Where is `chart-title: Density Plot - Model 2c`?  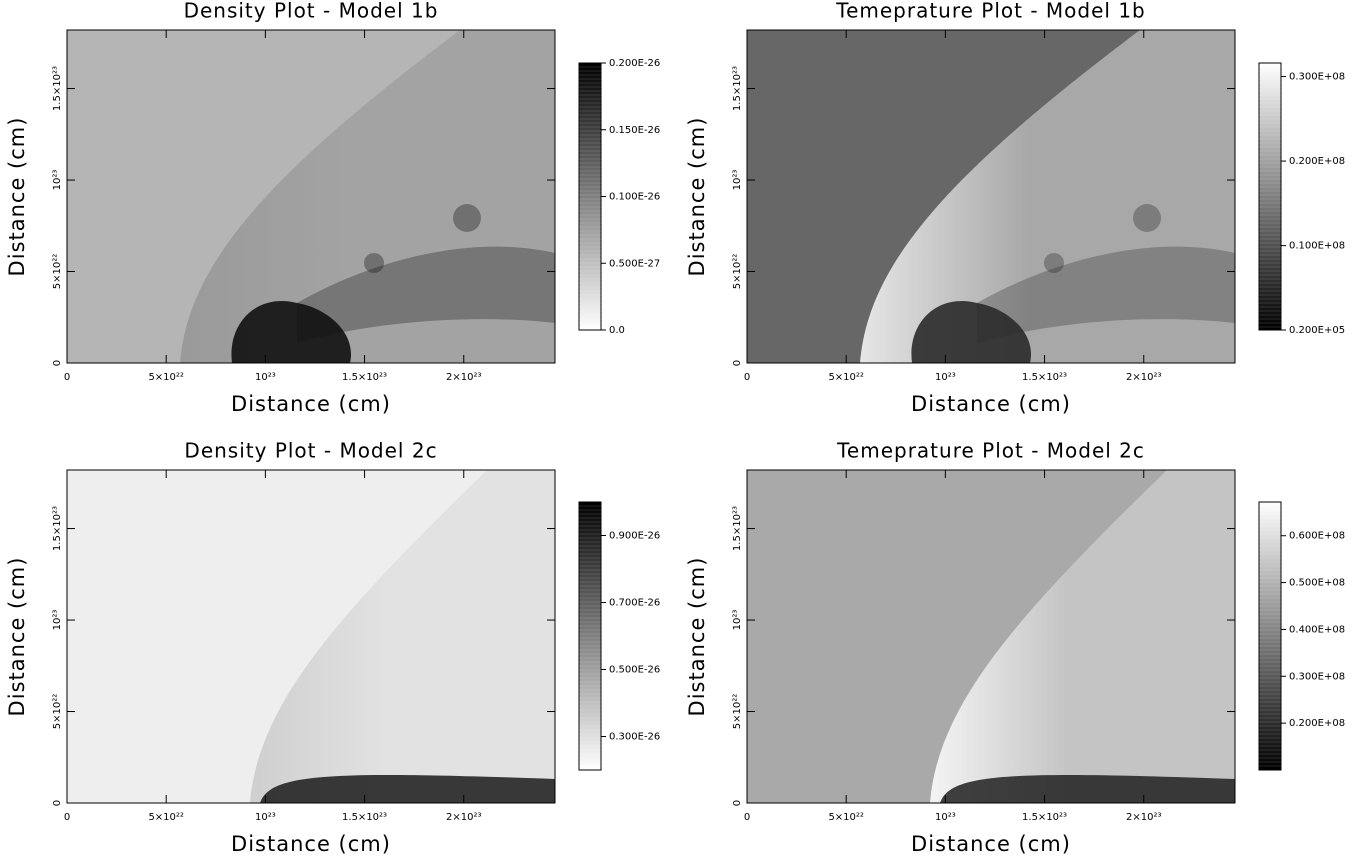 chart-title: Density Plot - Model 2c is located at coordinates (310, 451).